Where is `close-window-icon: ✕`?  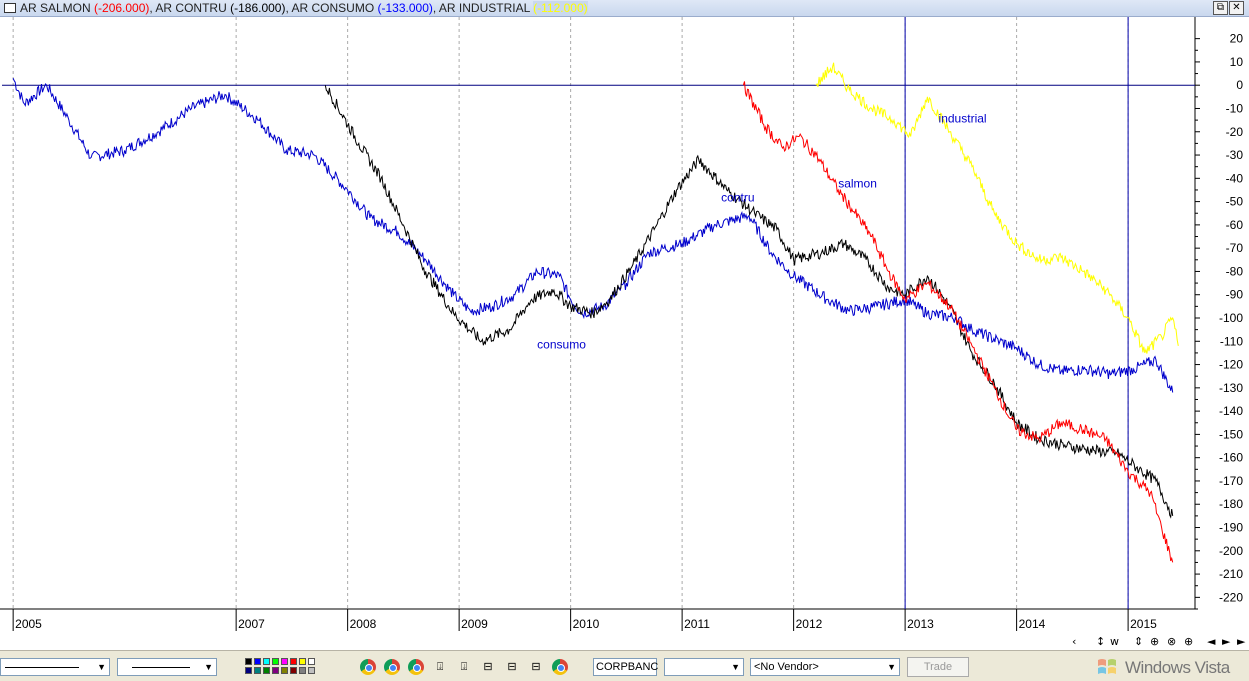
close-window-icon: ✕ is located at coordinates (1236, 8).